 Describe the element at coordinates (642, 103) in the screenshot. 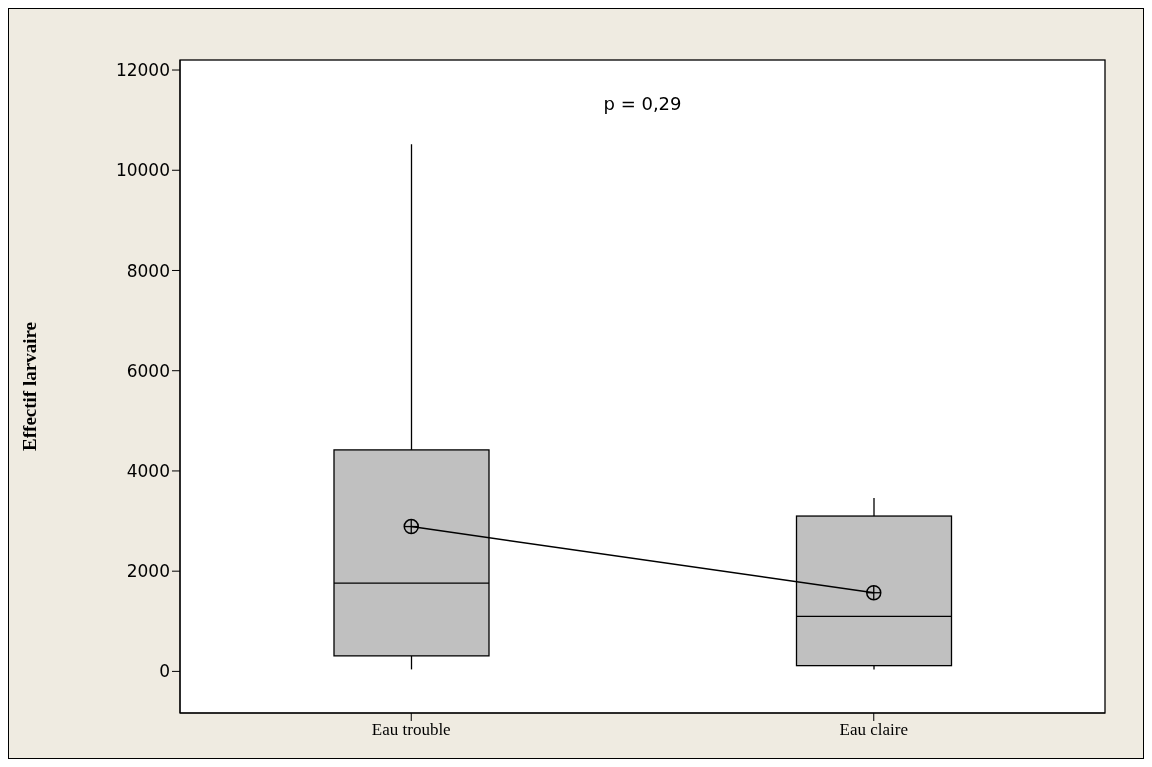

I see `annotation: p = 0,29` at that location.